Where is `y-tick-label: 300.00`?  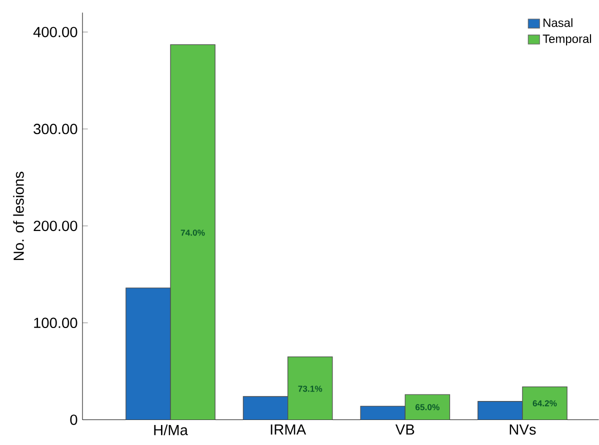 y-tick-label: 300.00 is located at coordinates (56, 129).